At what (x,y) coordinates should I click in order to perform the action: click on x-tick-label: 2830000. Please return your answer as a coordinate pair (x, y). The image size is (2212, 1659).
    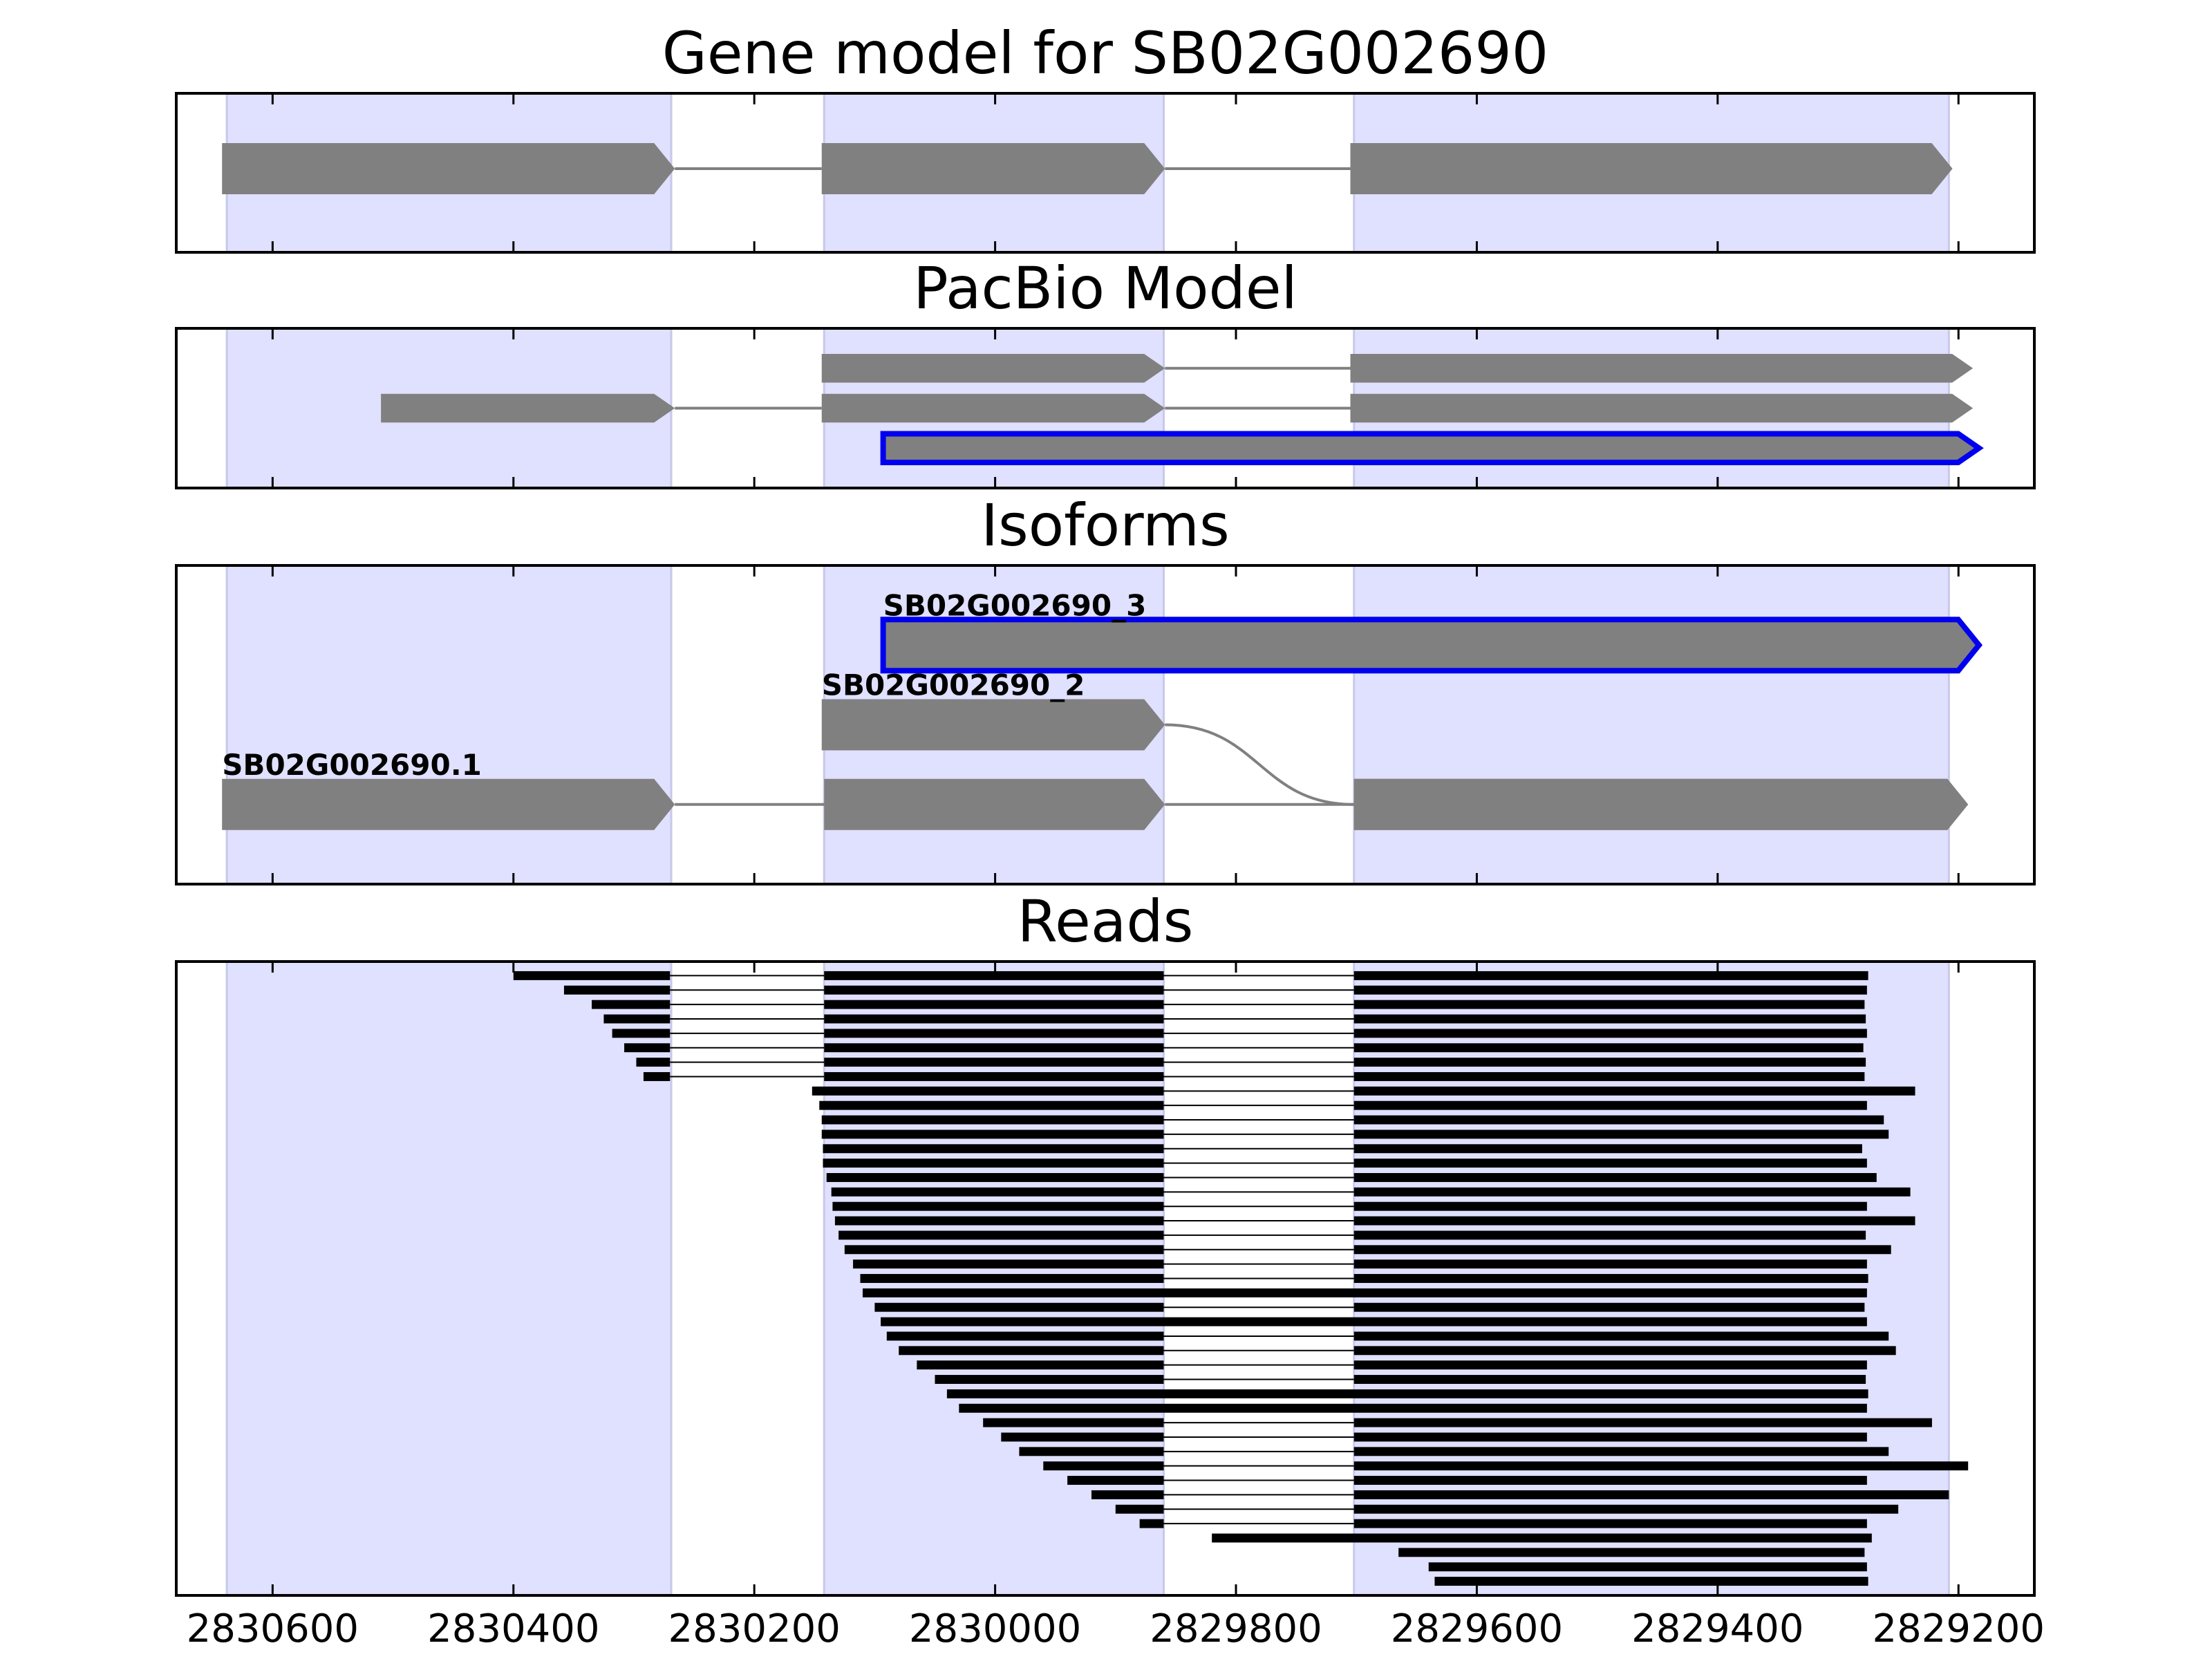
    Looking at the image, I should click on (995, 1629).